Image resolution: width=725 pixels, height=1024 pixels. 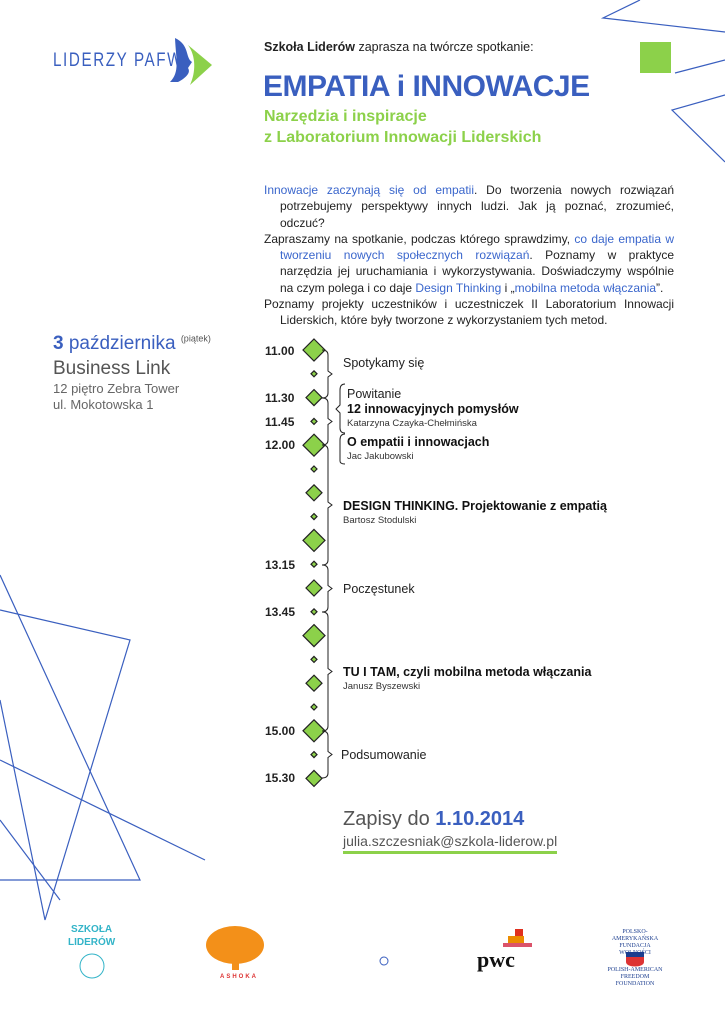 What do you see at coordinates (103, 404) in the screenshot?
I see `address-line: ul. Mokotowska 1` at bounding box center [103, 404].